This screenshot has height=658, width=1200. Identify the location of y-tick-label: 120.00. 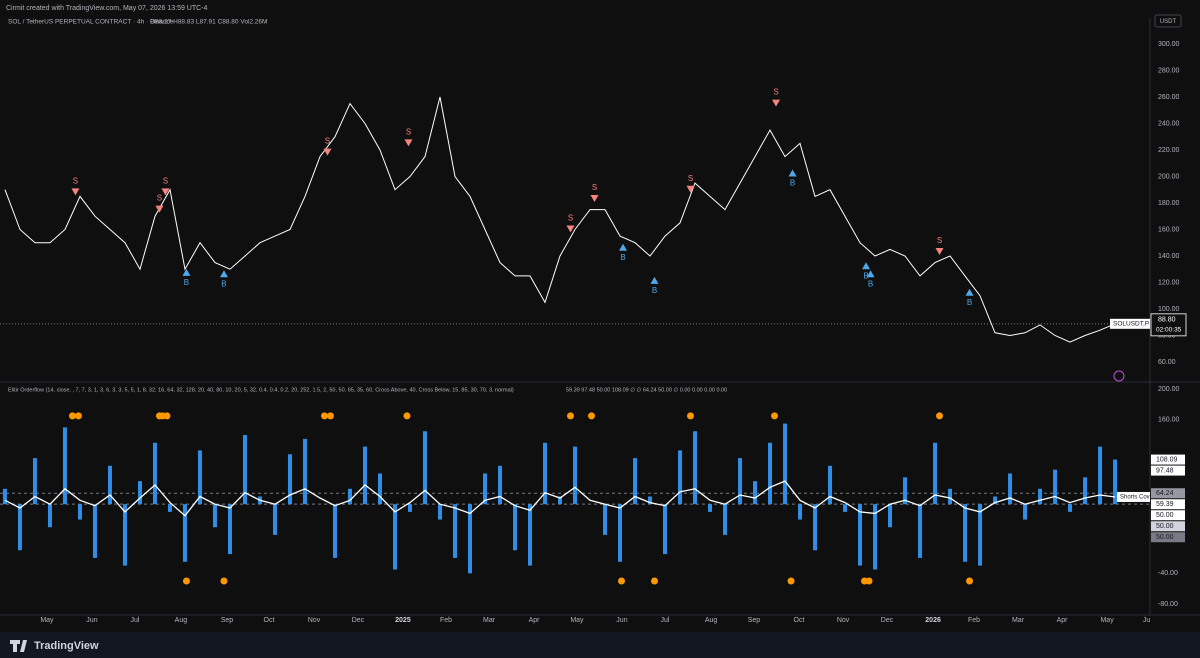
(1169, 282).